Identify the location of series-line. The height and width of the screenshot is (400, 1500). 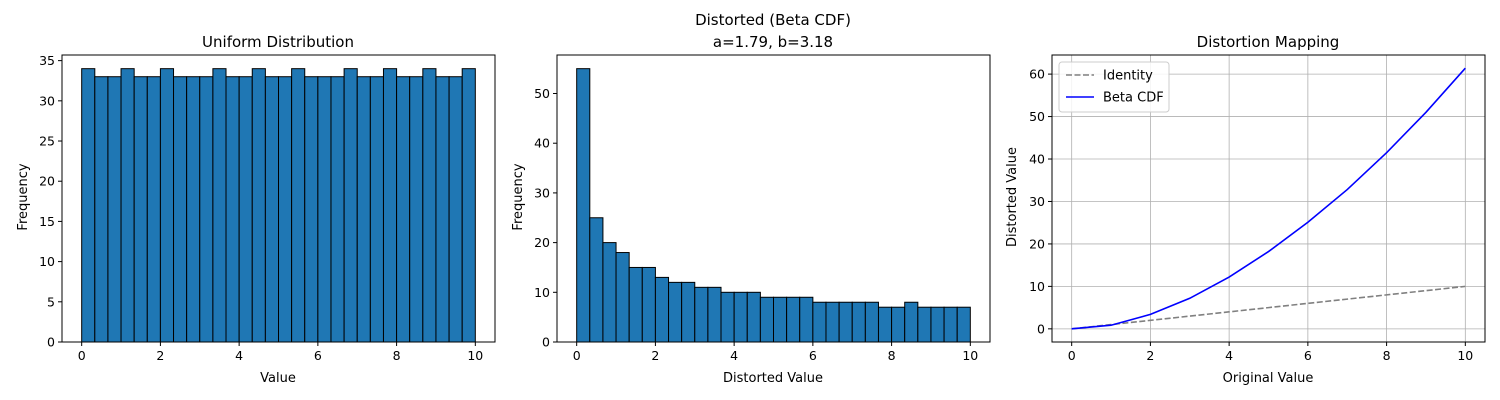
(1268, 307).